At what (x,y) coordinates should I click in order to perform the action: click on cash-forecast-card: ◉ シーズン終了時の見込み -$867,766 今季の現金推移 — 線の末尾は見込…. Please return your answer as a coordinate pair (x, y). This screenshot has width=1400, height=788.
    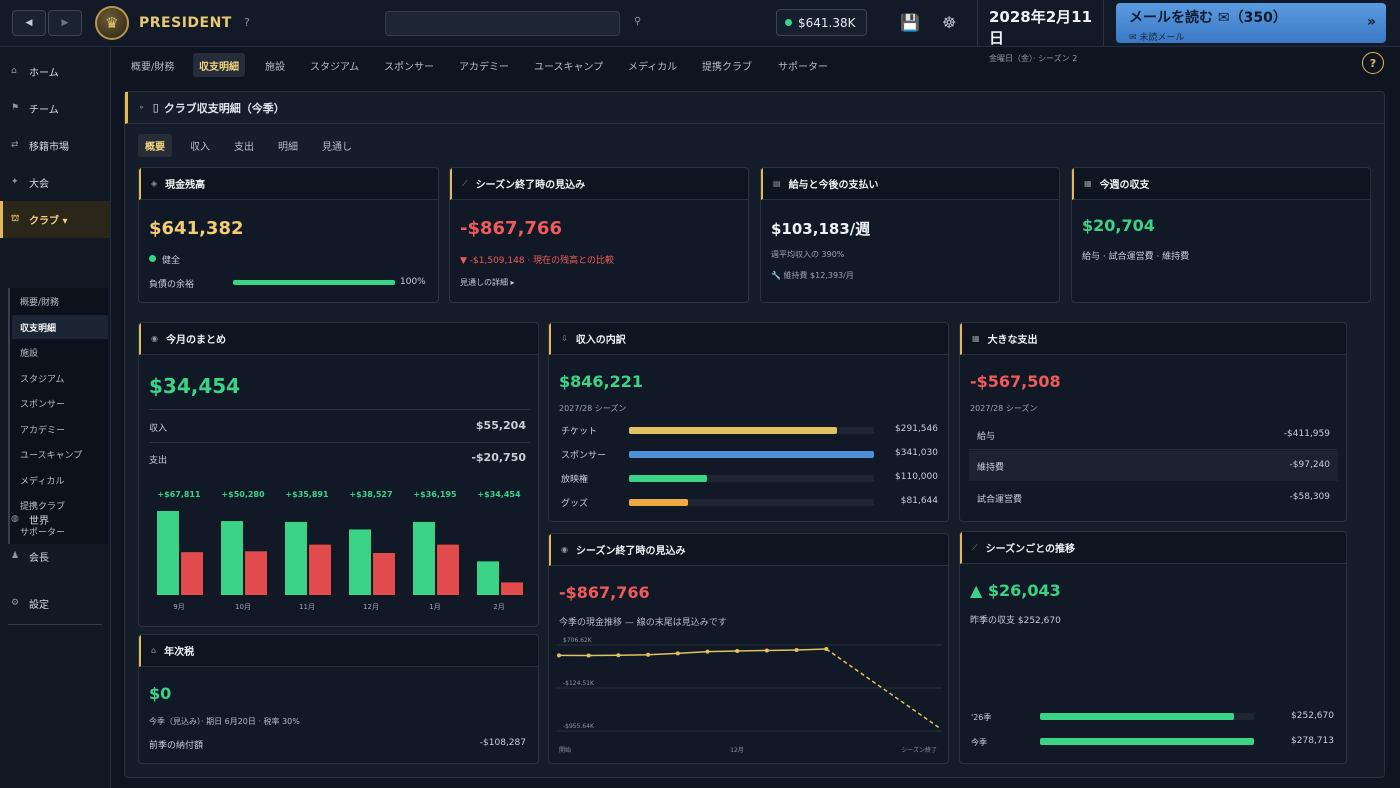
    Looking at the image, I should click on (748, 648).